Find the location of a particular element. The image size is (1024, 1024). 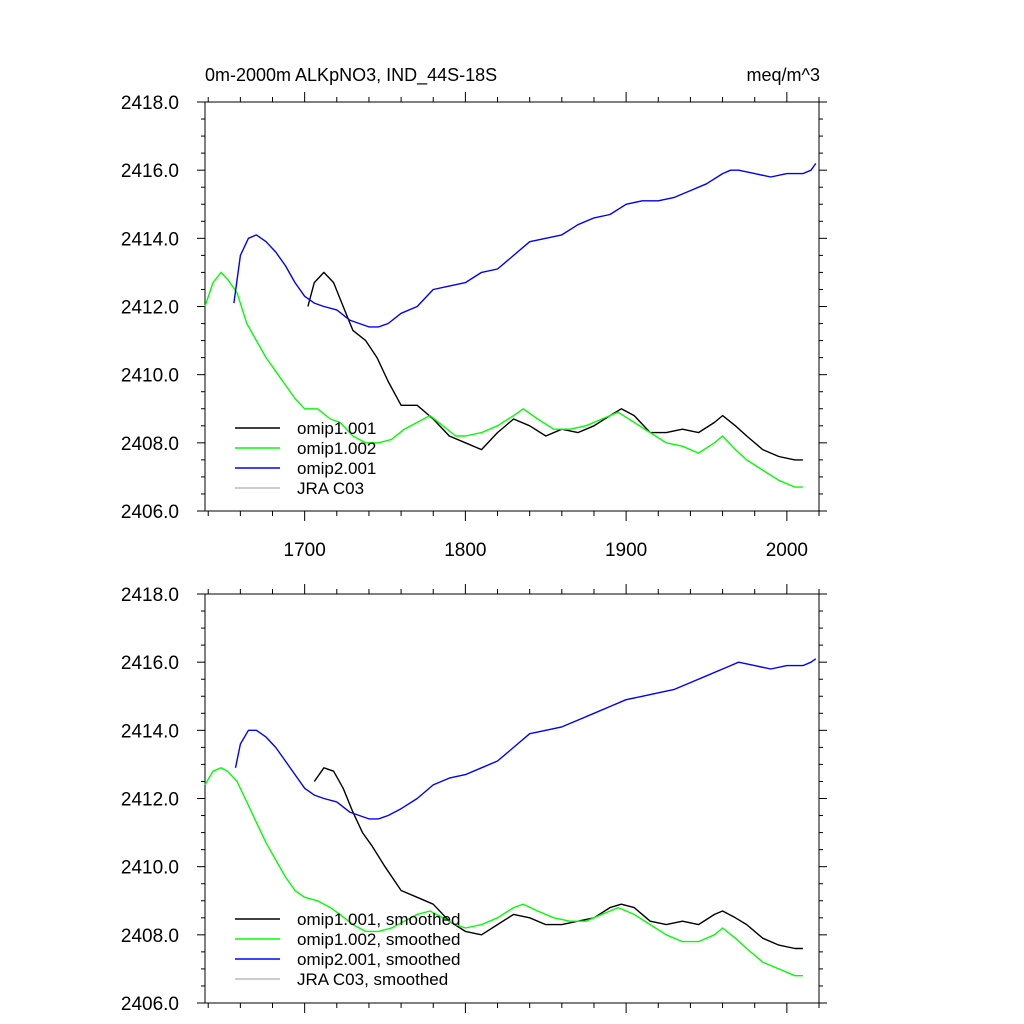

legend-label: omip1.001, smoothed is located at coordinates (379, 919).